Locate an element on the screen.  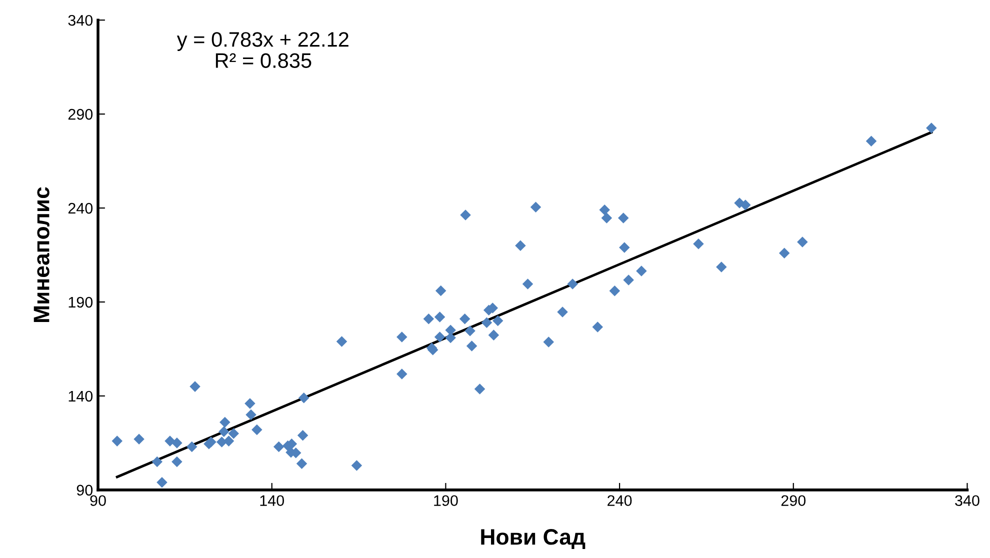
x-tick-label: 190 is located at coordinates (446, 500).